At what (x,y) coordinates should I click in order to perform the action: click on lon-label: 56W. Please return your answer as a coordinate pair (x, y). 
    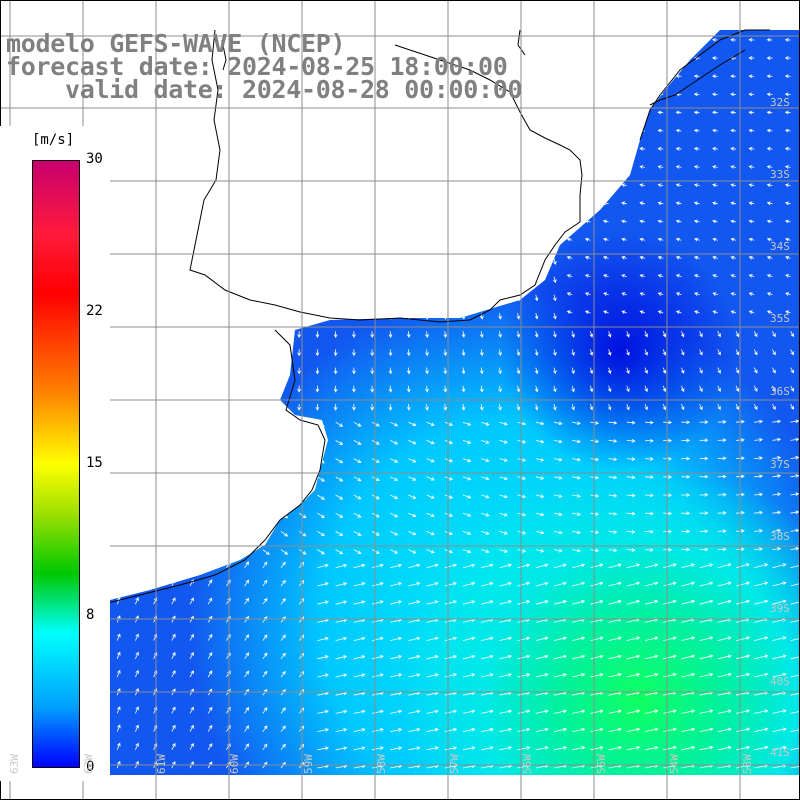
    Looking at the image, I should click on (527, 764).